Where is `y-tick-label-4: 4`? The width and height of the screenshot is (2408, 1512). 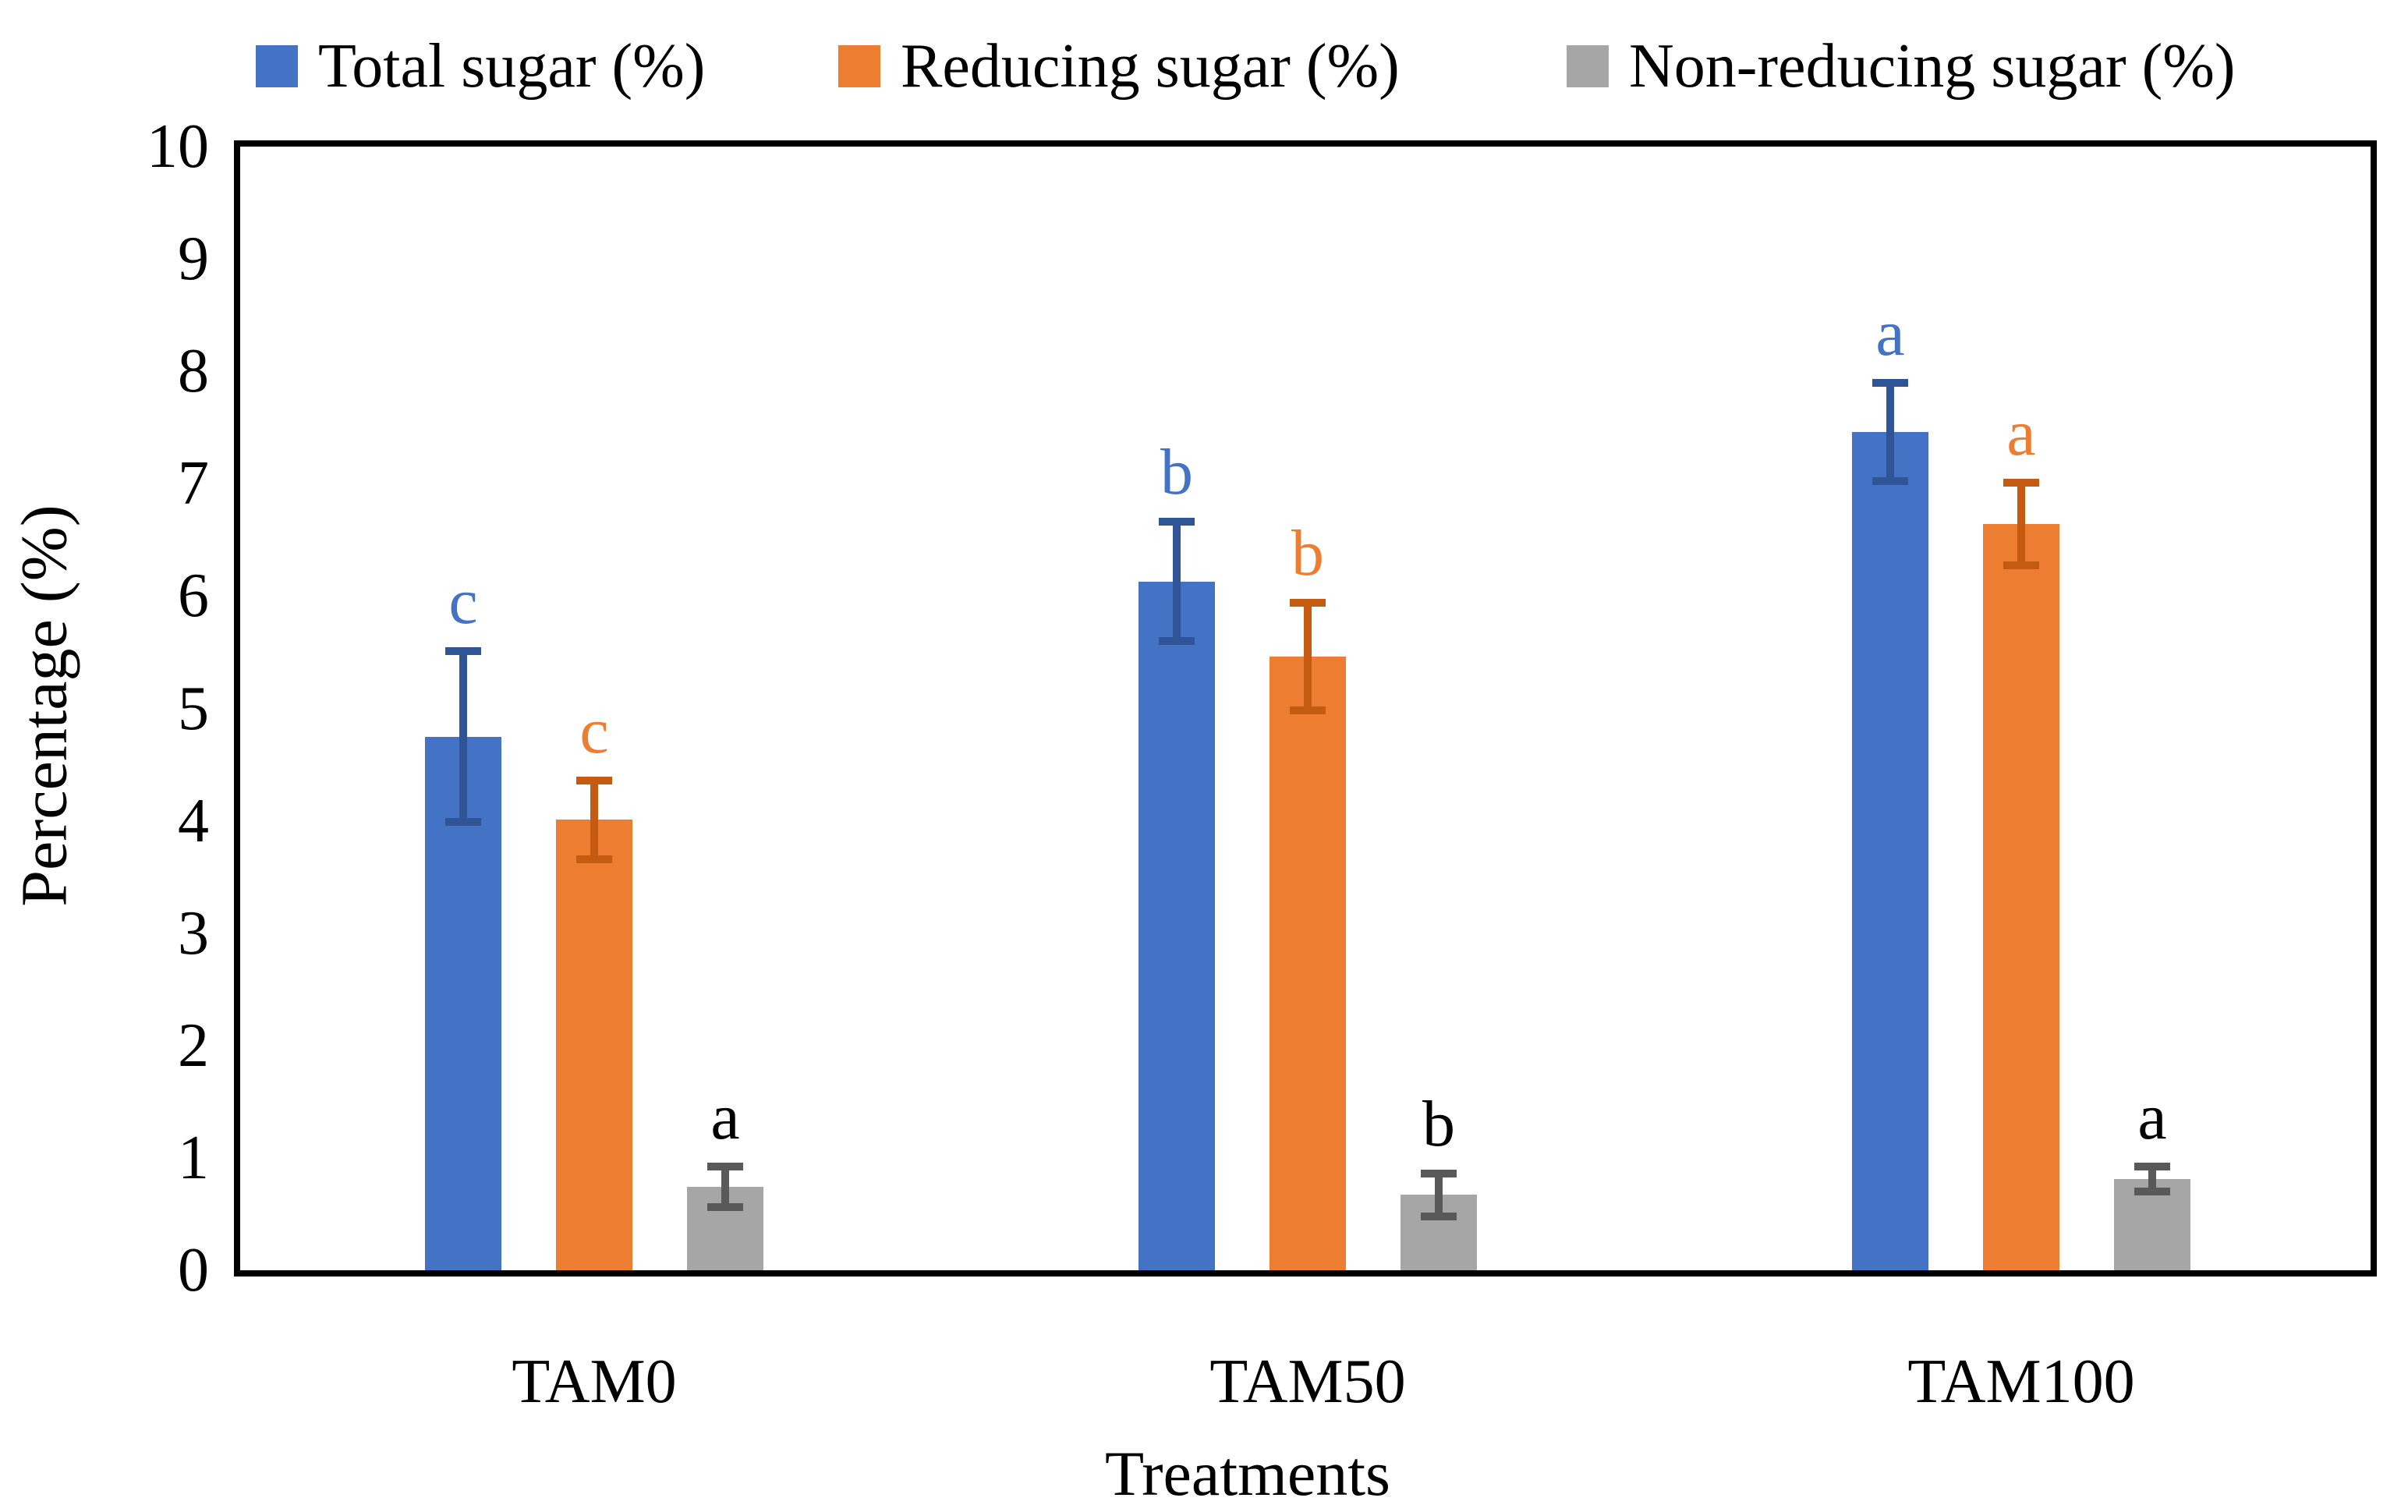
y-tick-label-4: 4 is located at coordinates (193, 820).